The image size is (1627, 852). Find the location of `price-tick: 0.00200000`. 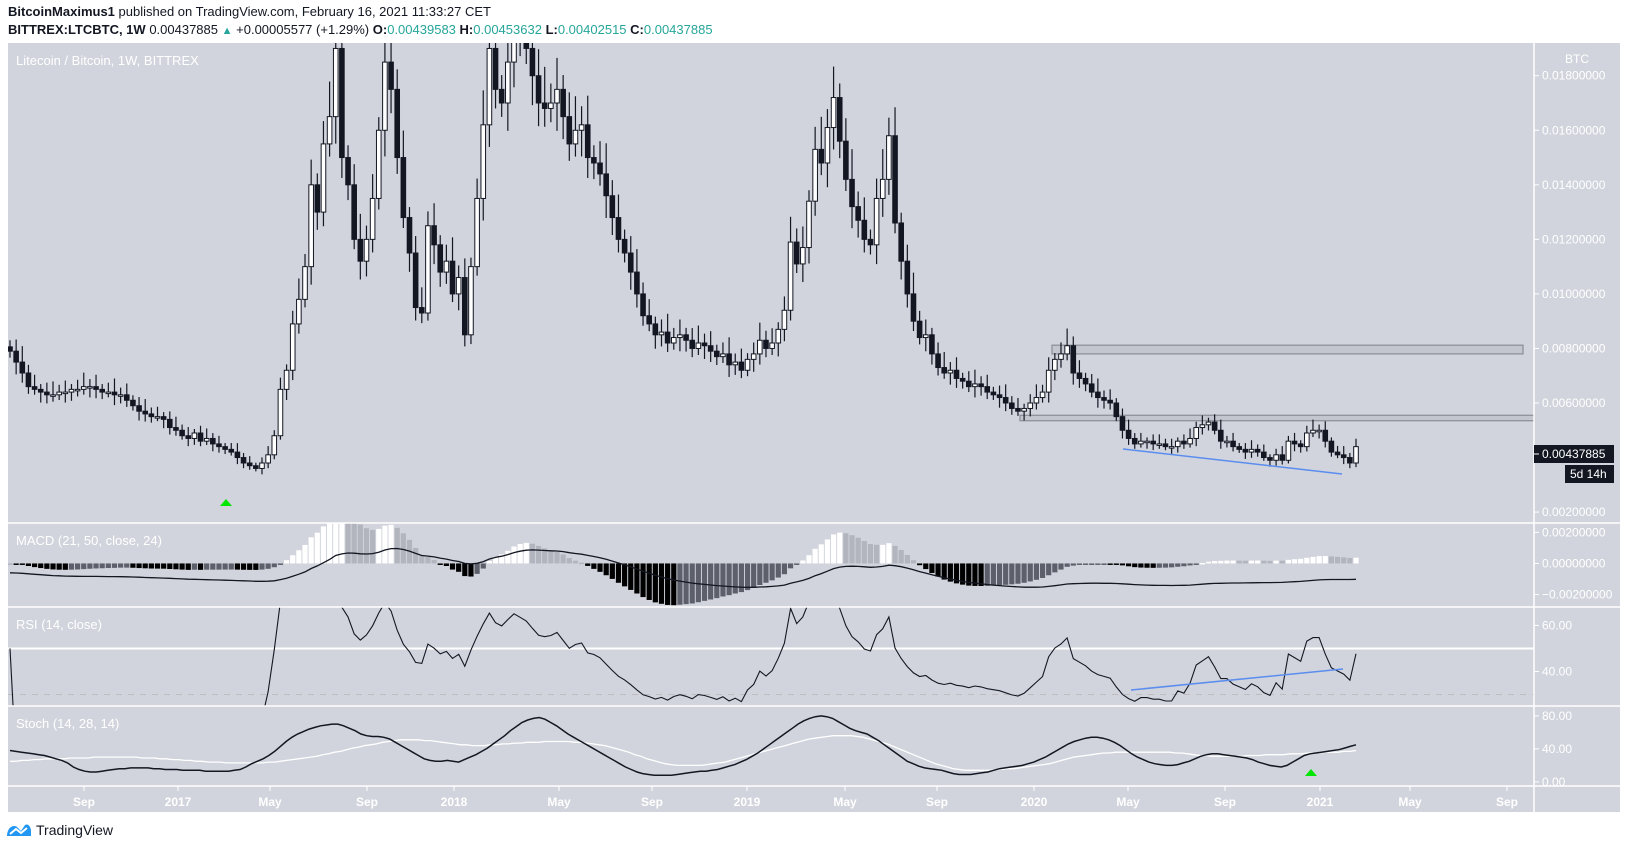

price-tick: 0.00200000 is located at coordinates (1574, 512).